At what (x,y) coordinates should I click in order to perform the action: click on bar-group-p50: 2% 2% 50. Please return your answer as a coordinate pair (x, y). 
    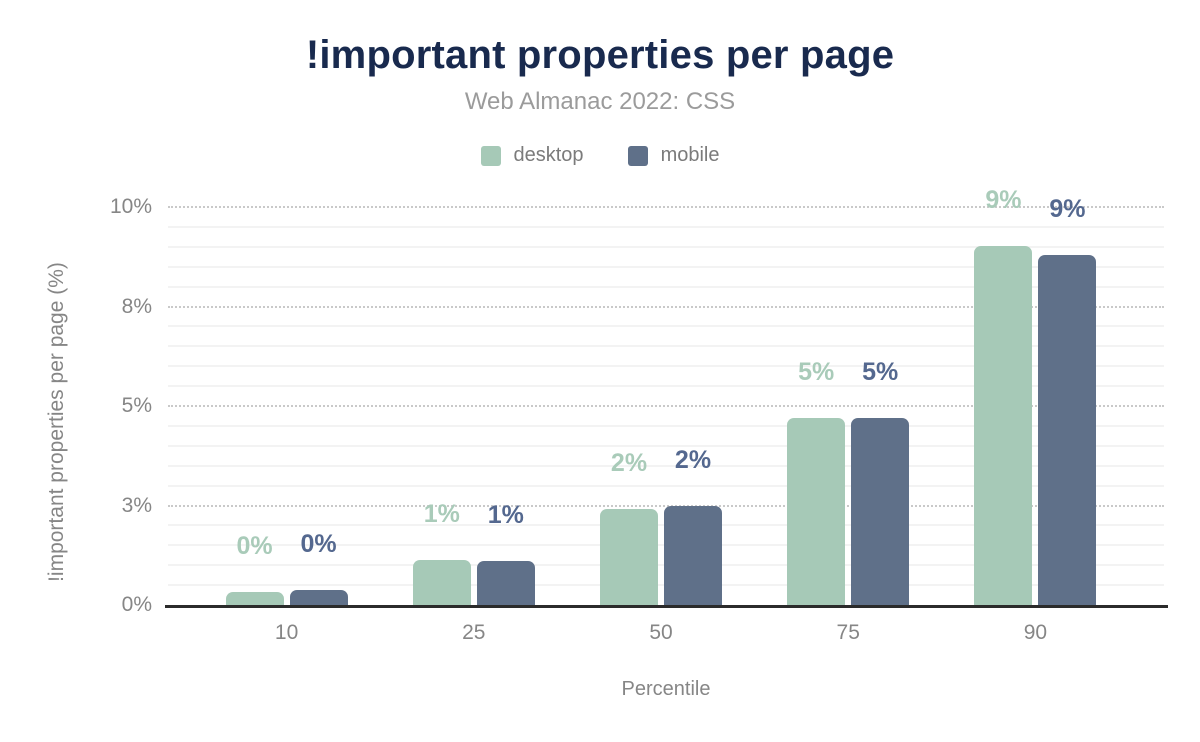
    Looking at the image, I should click on (660, 425).